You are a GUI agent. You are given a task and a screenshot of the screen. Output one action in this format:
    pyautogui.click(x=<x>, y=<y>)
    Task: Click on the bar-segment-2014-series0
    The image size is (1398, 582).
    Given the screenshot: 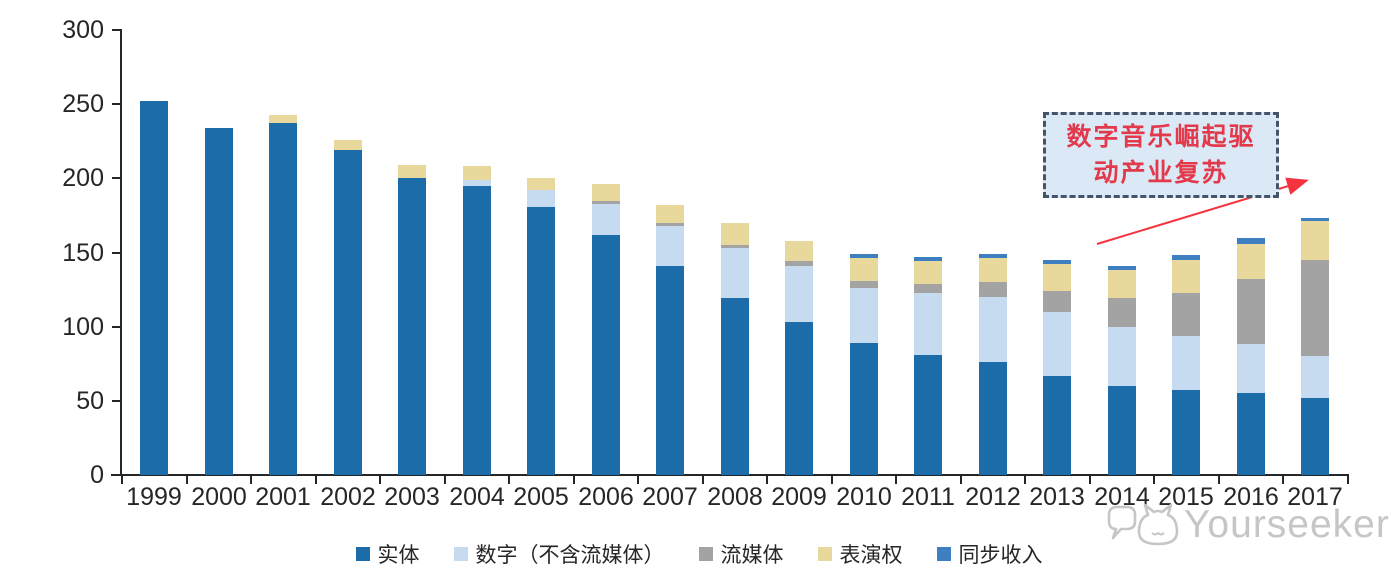 What is the action you would take?
    pyautogui.click(x=1122, y=430)
    